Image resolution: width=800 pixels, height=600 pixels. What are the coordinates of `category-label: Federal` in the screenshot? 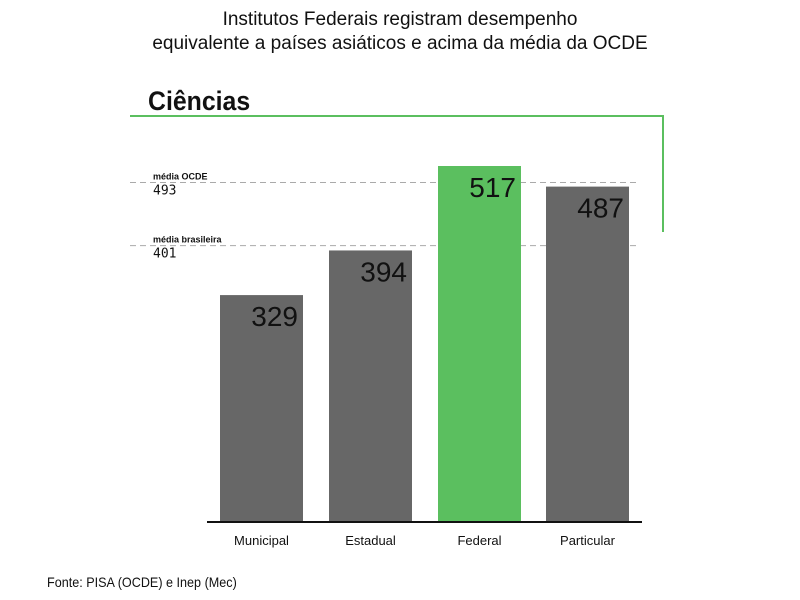 It's located at (479, 540).